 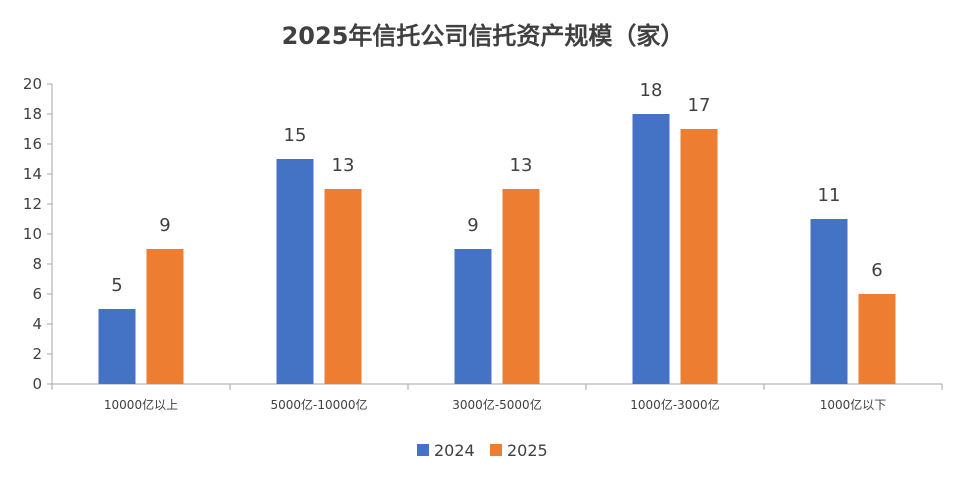 I want to click on y-tick-label: 18, so click(x=32, y=114).